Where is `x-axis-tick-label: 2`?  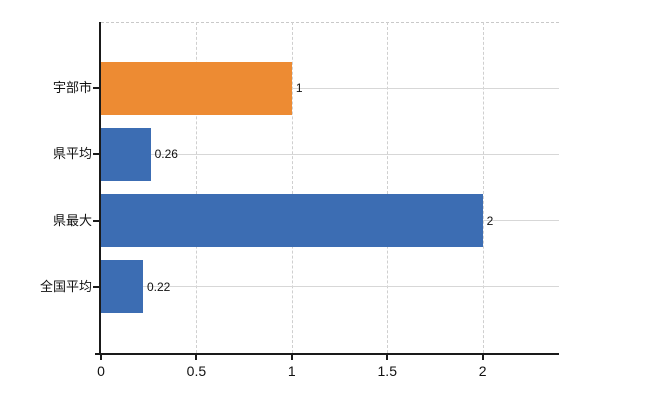 x-axis-tick-label: 2 is located at coordinates (482, 371).